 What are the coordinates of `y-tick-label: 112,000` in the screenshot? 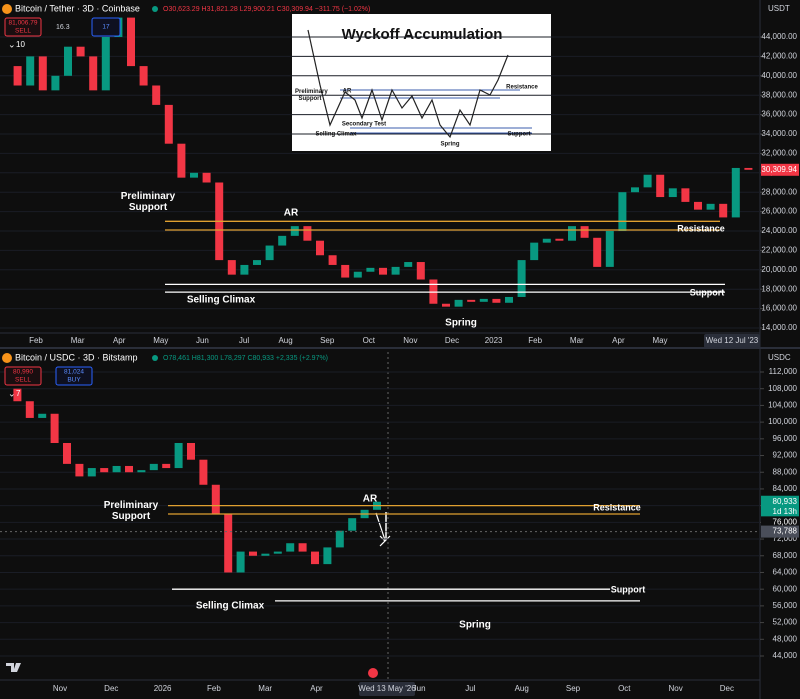 It's located at (783, 371).